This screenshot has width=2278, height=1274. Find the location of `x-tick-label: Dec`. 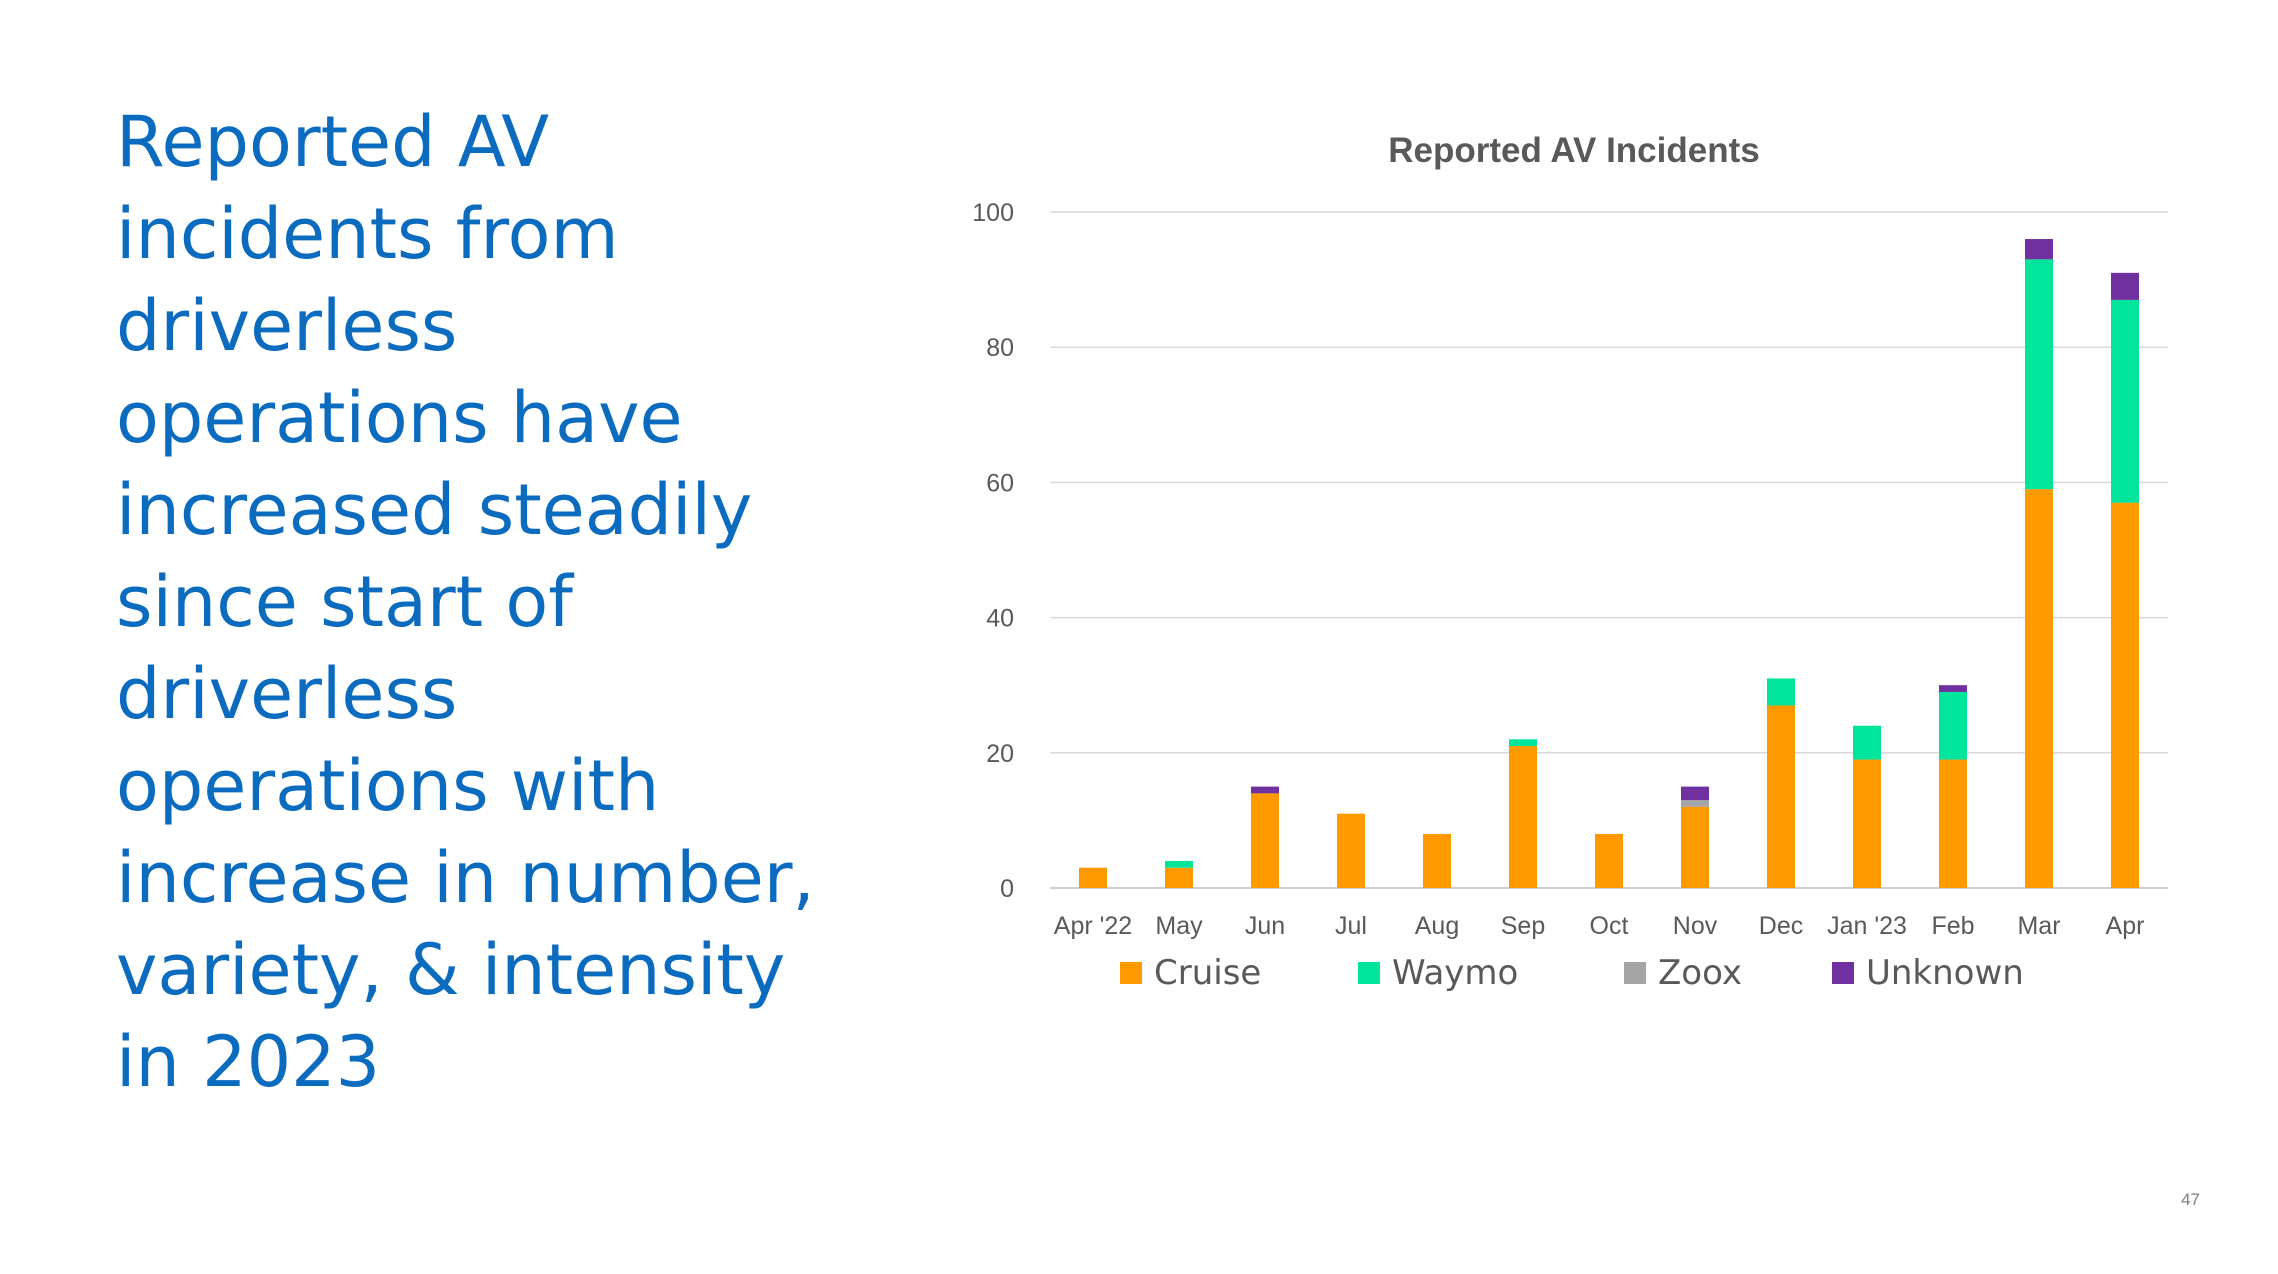

x-tick-label: Dec is located at coordinates (1781, 926).